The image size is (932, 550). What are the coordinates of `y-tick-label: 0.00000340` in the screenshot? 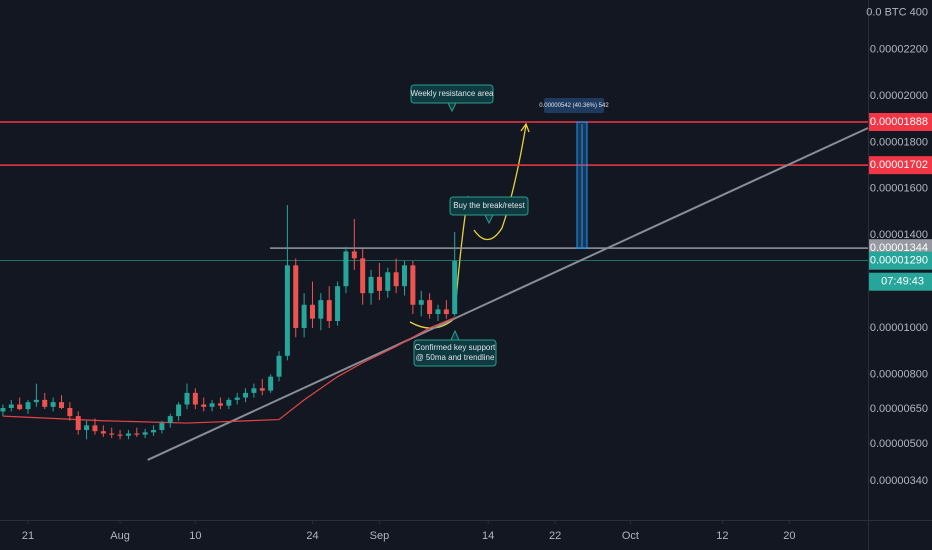 It's located at (899, 481).